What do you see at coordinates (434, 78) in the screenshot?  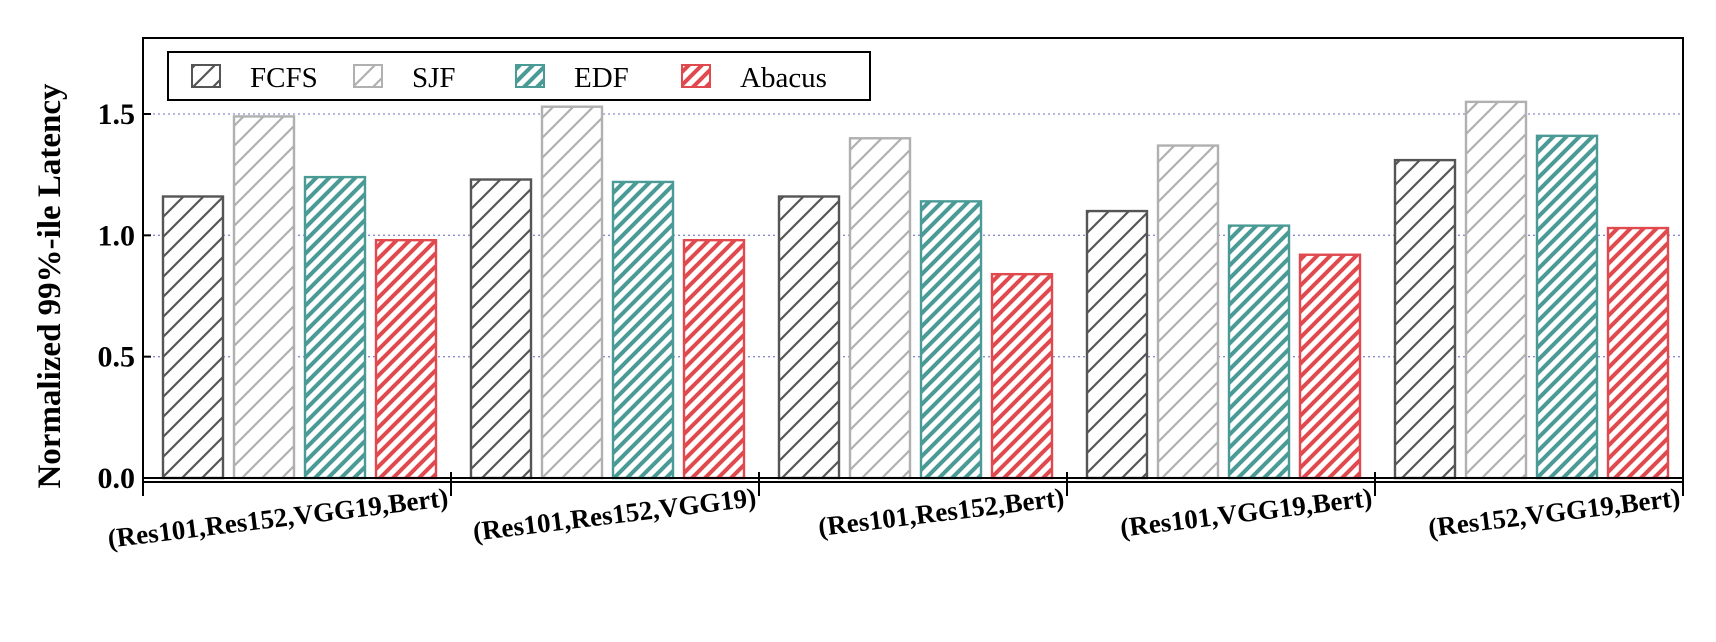 I see `legend-label-sjf: SJF` at bounding box center [434, 78].